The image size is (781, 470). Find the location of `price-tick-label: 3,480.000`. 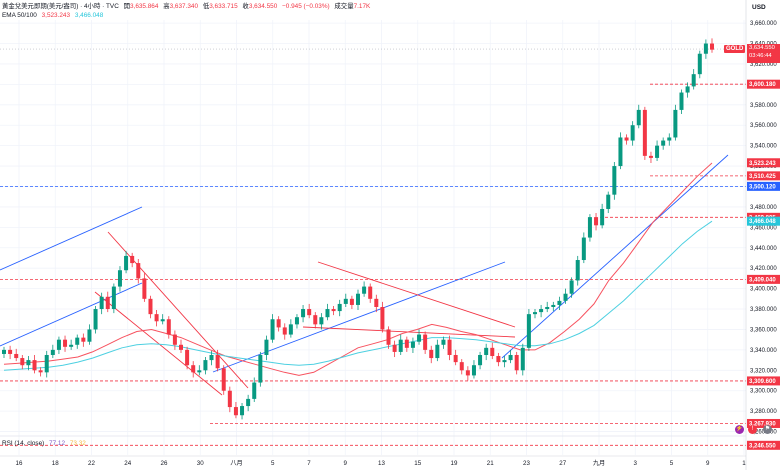

price-tick-label: 3,480.000 is located at coordinates (763, 208).